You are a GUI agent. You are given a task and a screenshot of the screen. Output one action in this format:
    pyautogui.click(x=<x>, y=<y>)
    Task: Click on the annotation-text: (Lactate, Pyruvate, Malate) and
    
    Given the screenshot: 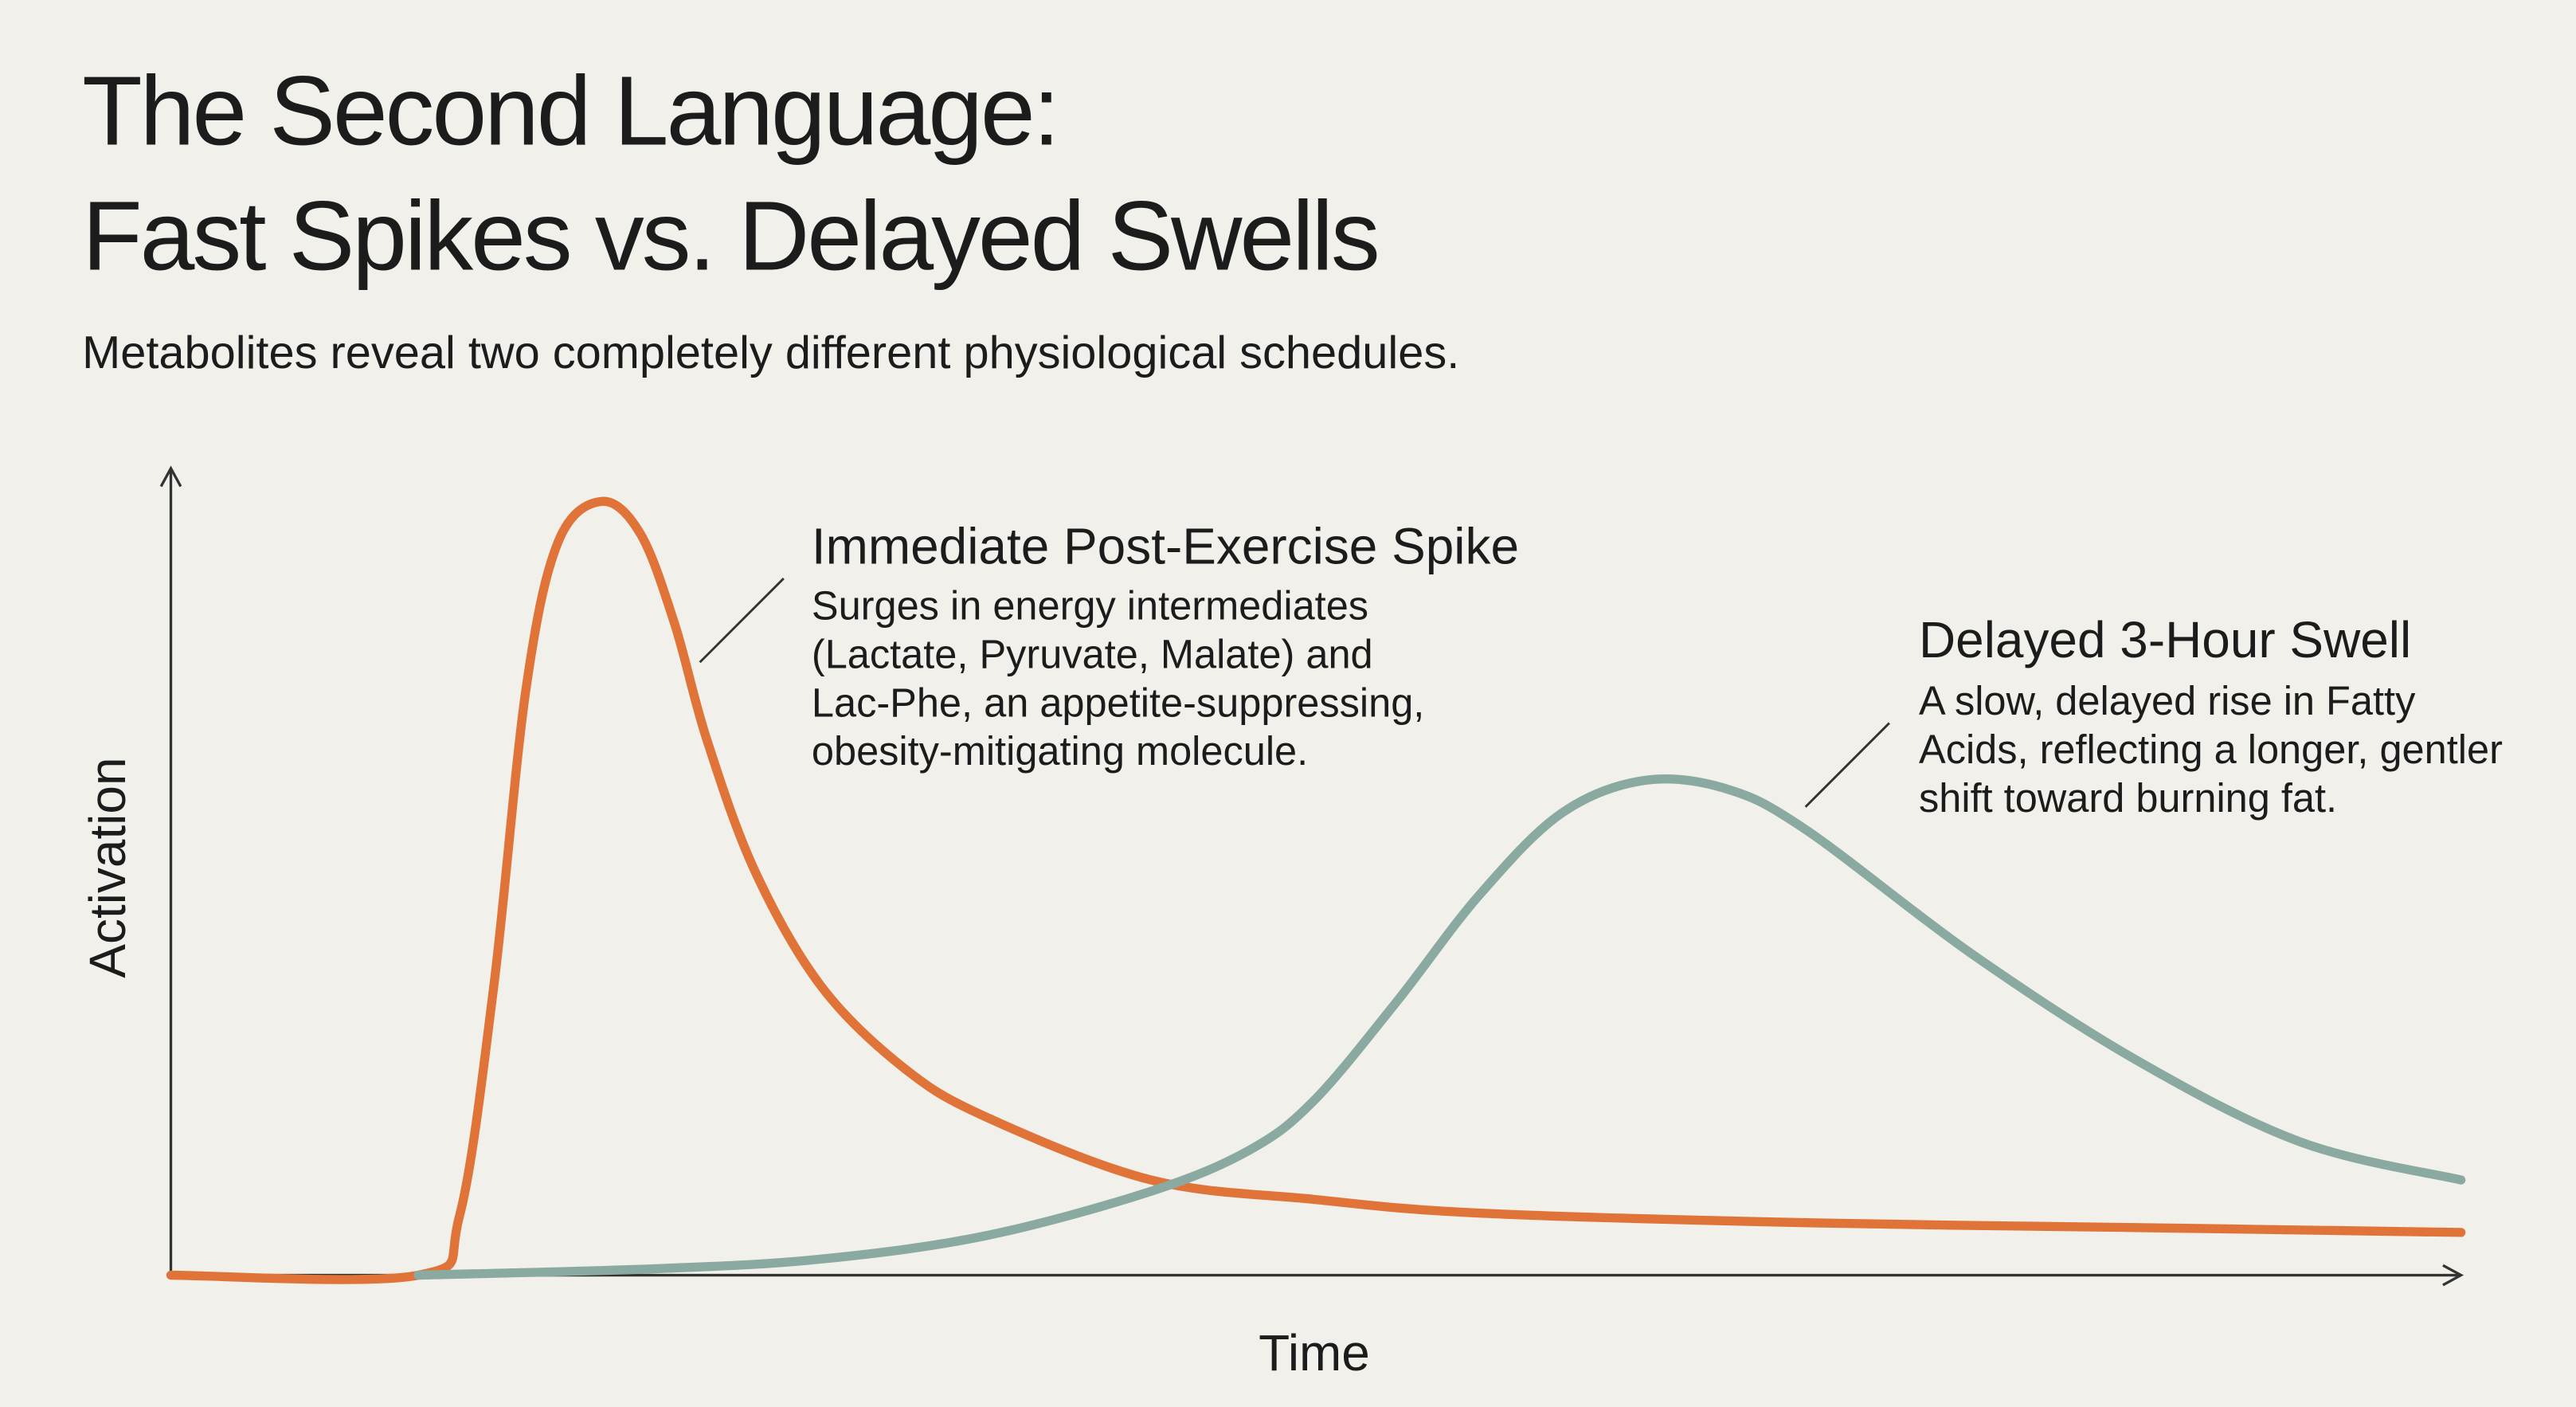 What is the action you would take?
    pyautogui.click(x=1092, y=653)
    